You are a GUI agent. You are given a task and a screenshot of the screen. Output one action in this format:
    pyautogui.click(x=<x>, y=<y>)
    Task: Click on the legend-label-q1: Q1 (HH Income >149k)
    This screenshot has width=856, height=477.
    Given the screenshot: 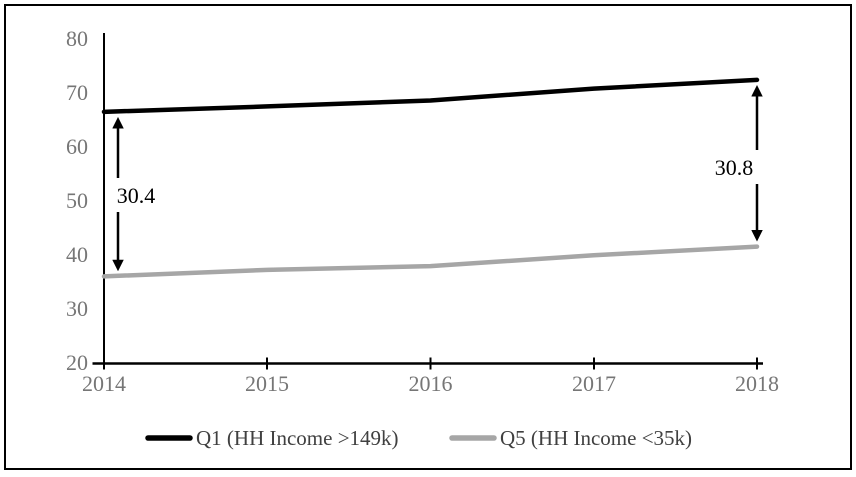 What is the action you would take?
    pyautogui.click(x=297, y=438)
    